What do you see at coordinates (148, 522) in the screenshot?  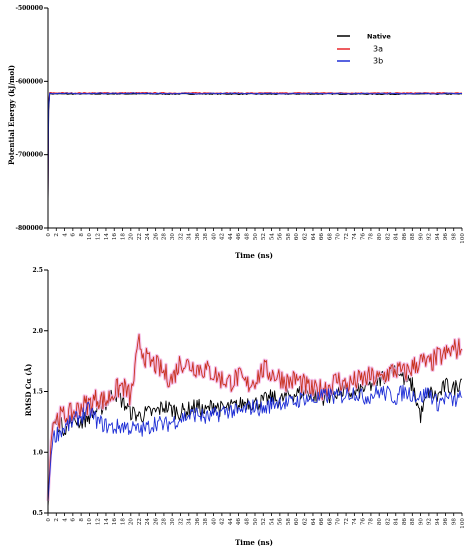 I see `x-tick-label: 24` at bounding box center [148, 522].